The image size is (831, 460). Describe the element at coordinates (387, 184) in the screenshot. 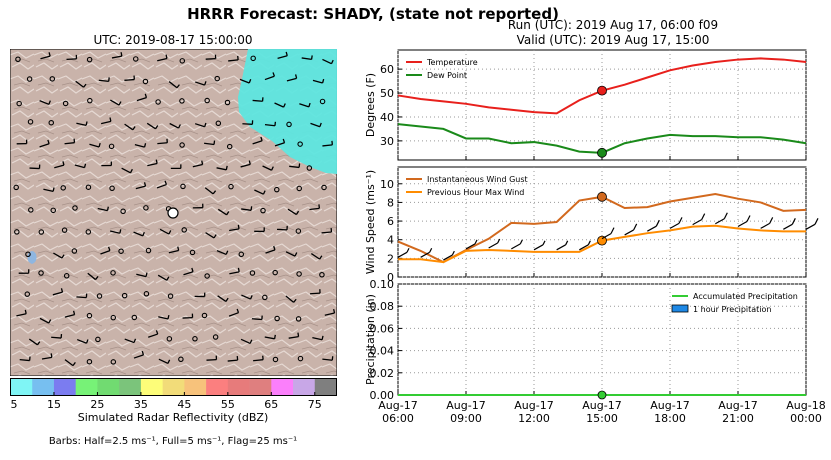

I see `y-tick-label: 10` at that location.